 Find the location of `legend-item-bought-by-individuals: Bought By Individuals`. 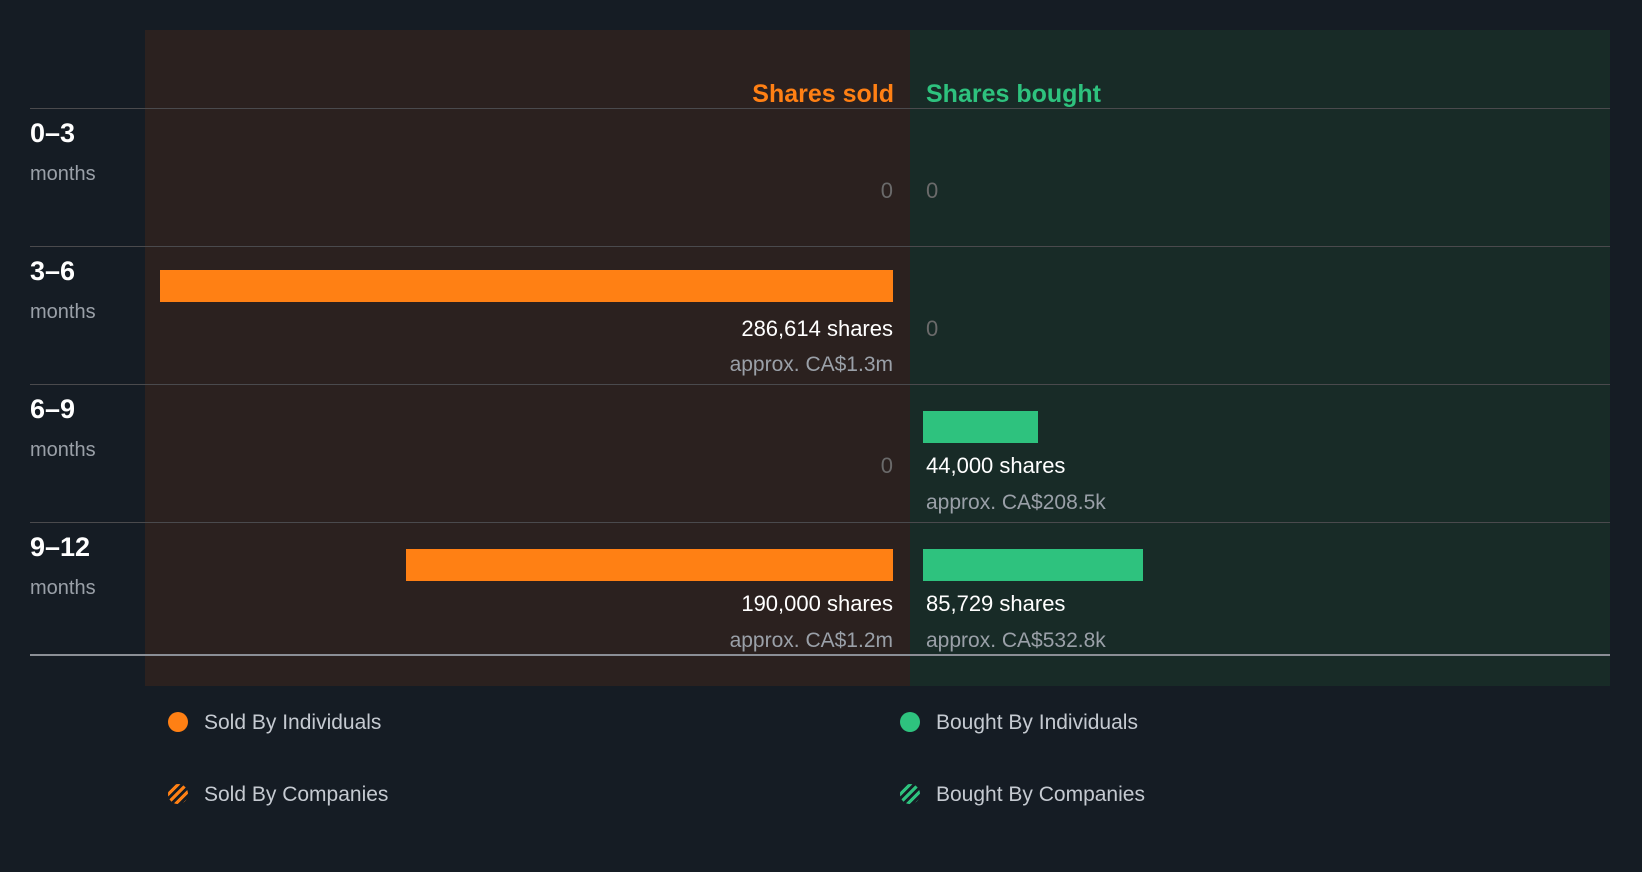

legend-item-bought-by-individuals: Bought By Individuals is located at coordinates (1019, 722).